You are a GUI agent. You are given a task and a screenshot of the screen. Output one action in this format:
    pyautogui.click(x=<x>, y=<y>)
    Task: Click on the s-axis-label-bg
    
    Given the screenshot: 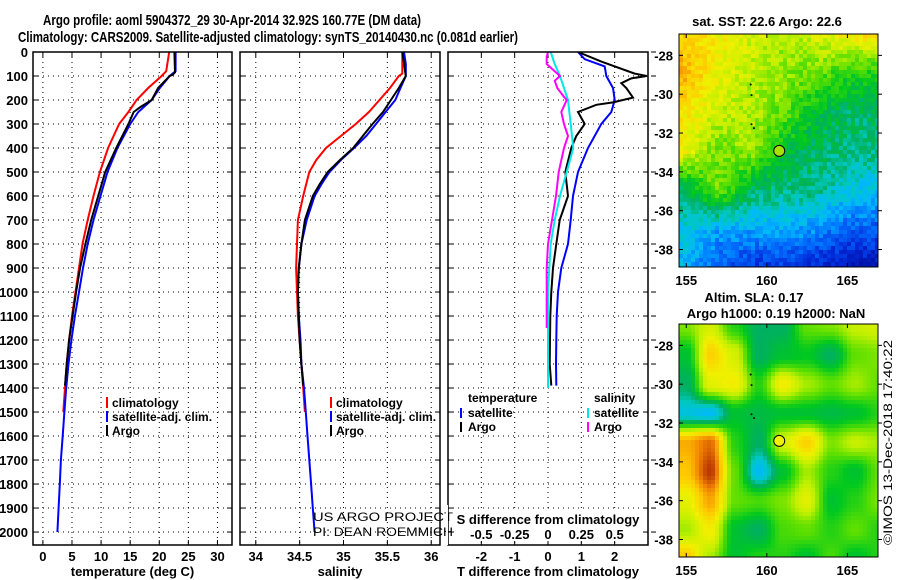 What is the action you would take?
    pyautogui.click(x=548, y=525)
    